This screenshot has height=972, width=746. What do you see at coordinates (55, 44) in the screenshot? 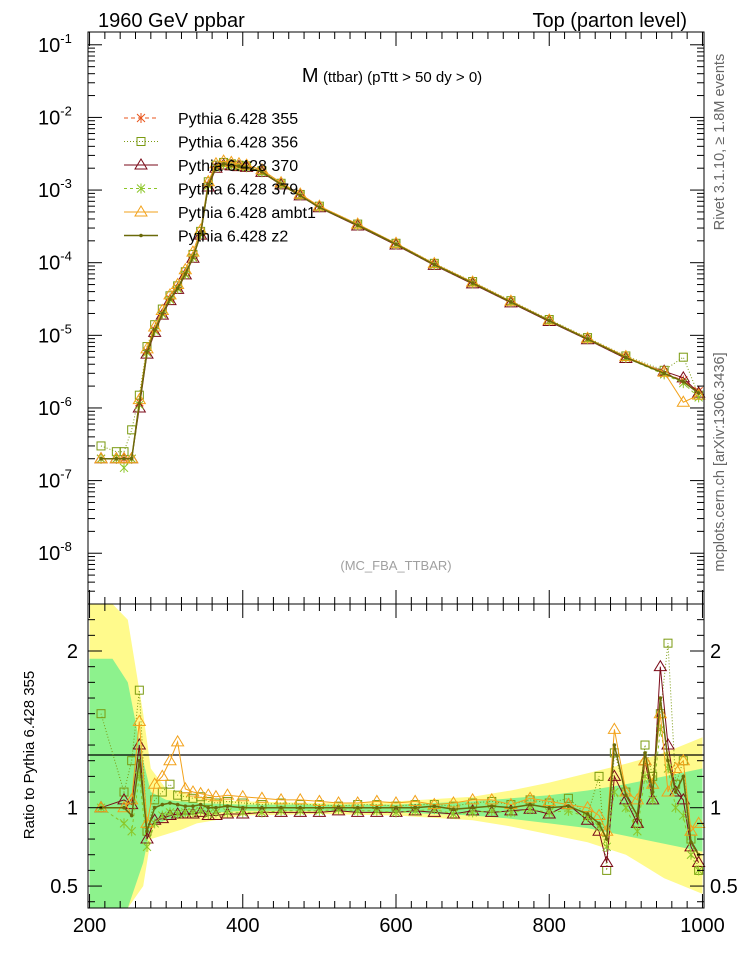
I see `main-y-tick-label: 10⁻¹` at bounding box center [55, 44].